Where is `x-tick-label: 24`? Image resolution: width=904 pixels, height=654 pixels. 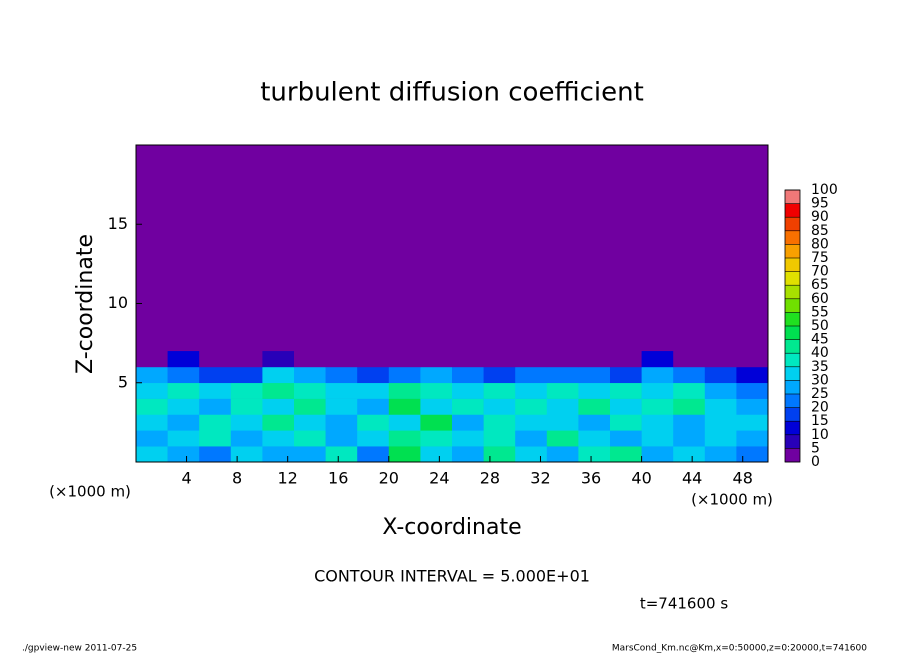 x-tick-label: 24 is located at coordinates (439, 478).